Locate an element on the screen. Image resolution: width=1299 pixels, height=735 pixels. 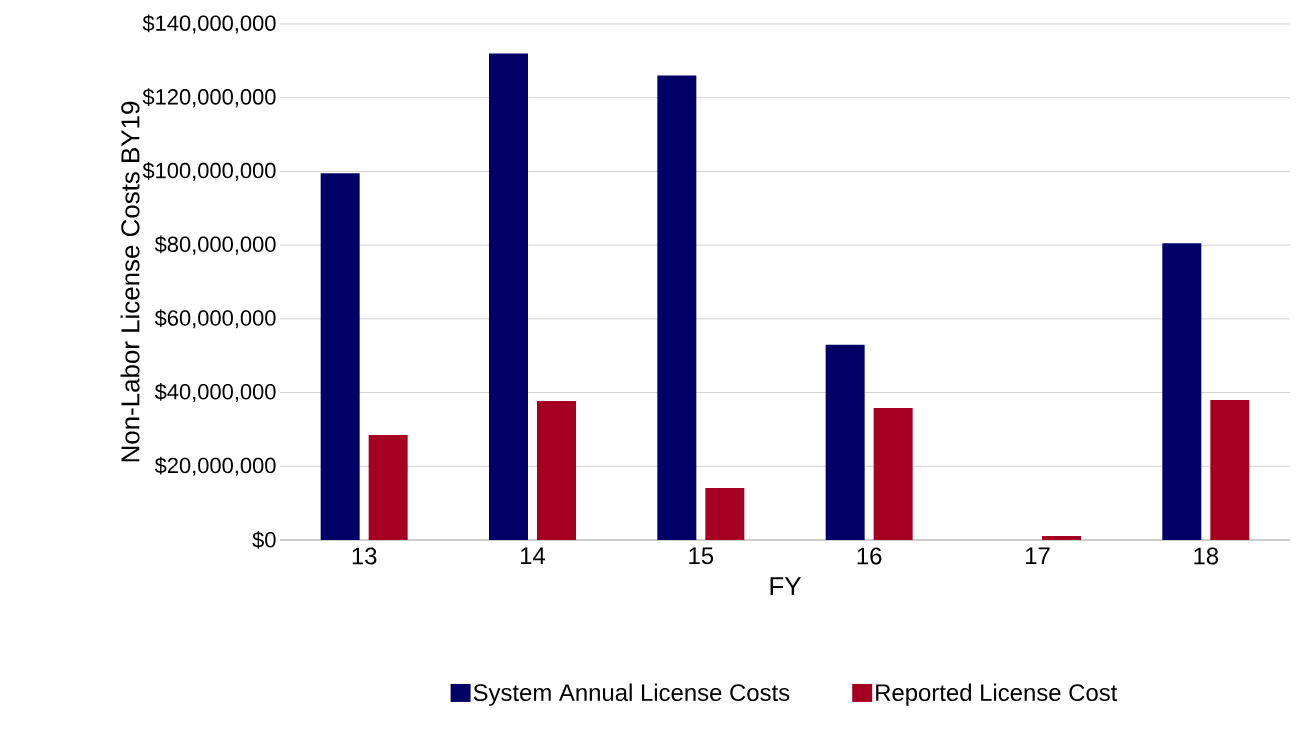
y-axis-title: Non-Labor License Costs BY19 is located at coordinates (130, 281).